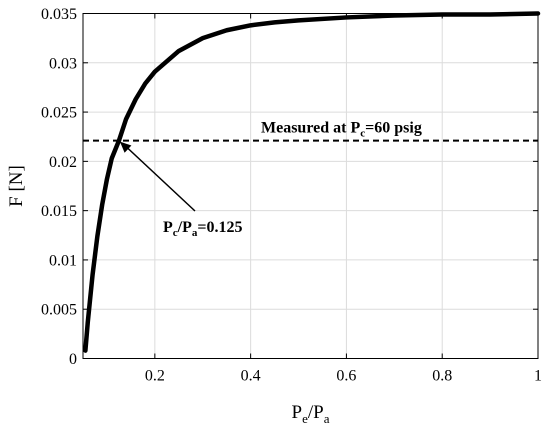 Image resolution: width=550 pixels, height=432 pixels. Describe the element at coordinates (155, 376) in the screenshot. I see `x-tick-label: 0.2` at that location.